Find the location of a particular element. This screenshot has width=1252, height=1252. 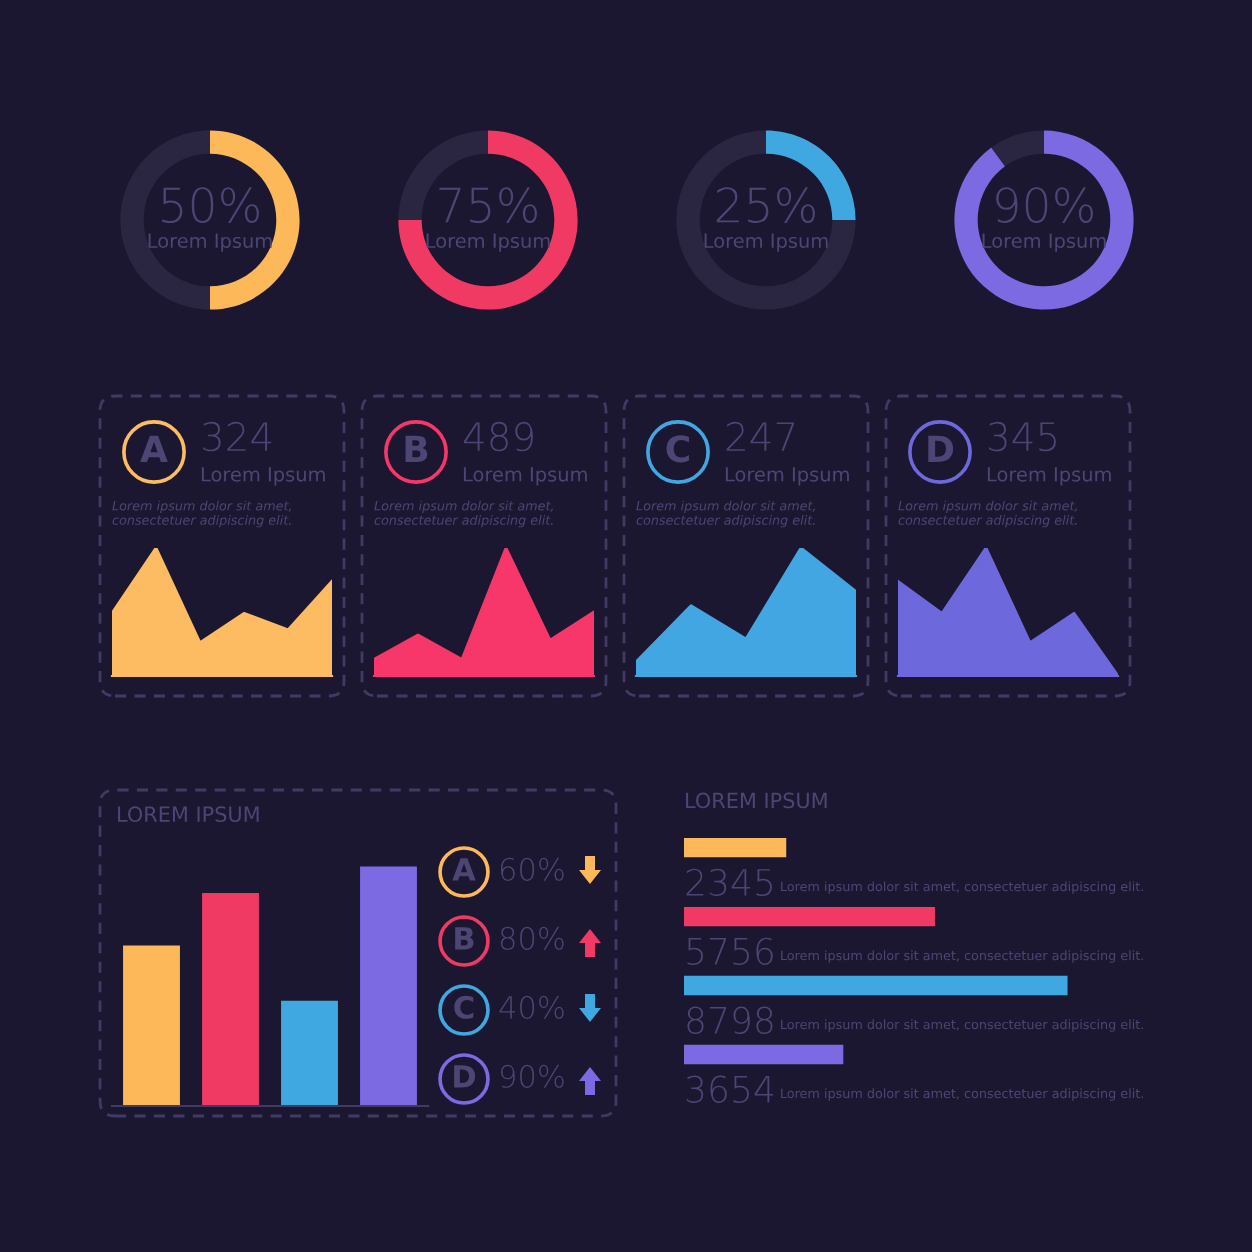

text: 247 is located at coordinates (760, 436).